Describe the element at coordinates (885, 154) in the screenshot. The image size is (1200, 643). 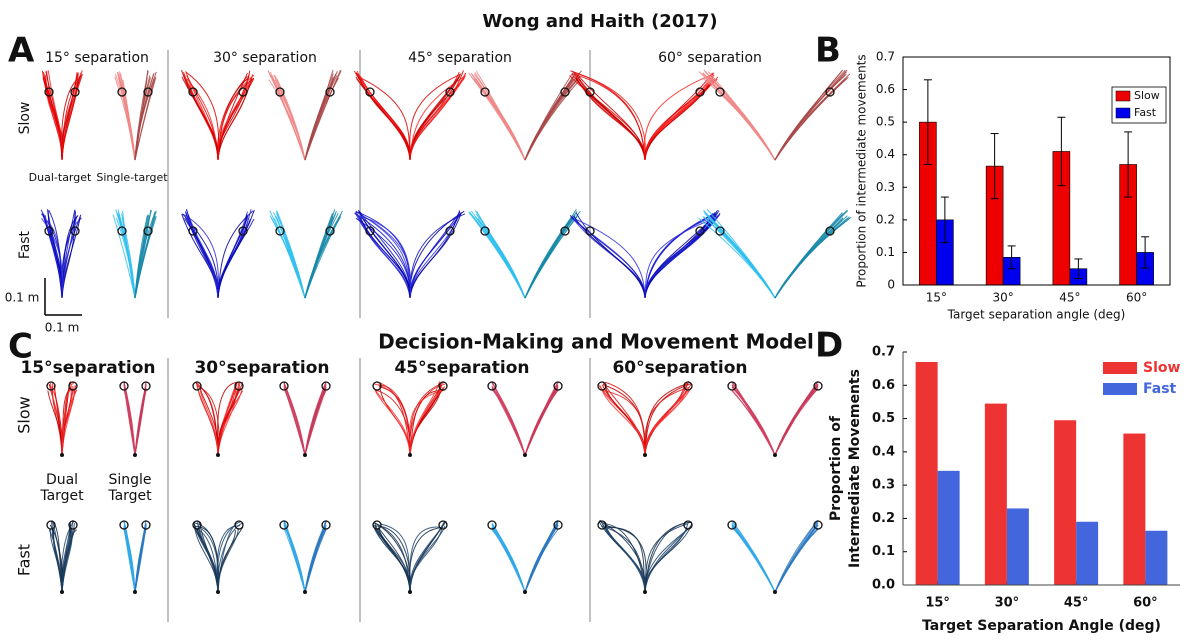
I see `y-tick-label: 0.4` at that location.